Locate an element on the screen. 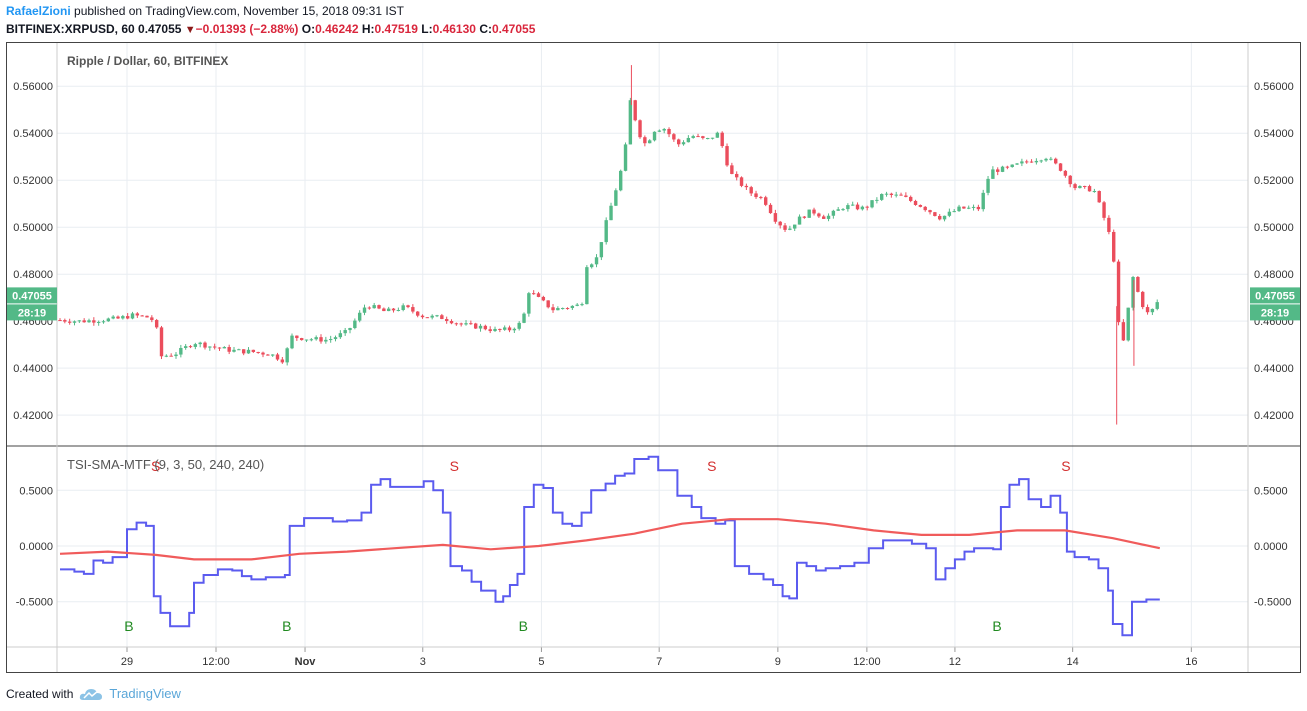  price-tick-right: 0.54000 is located at coordinates (1274, 134).